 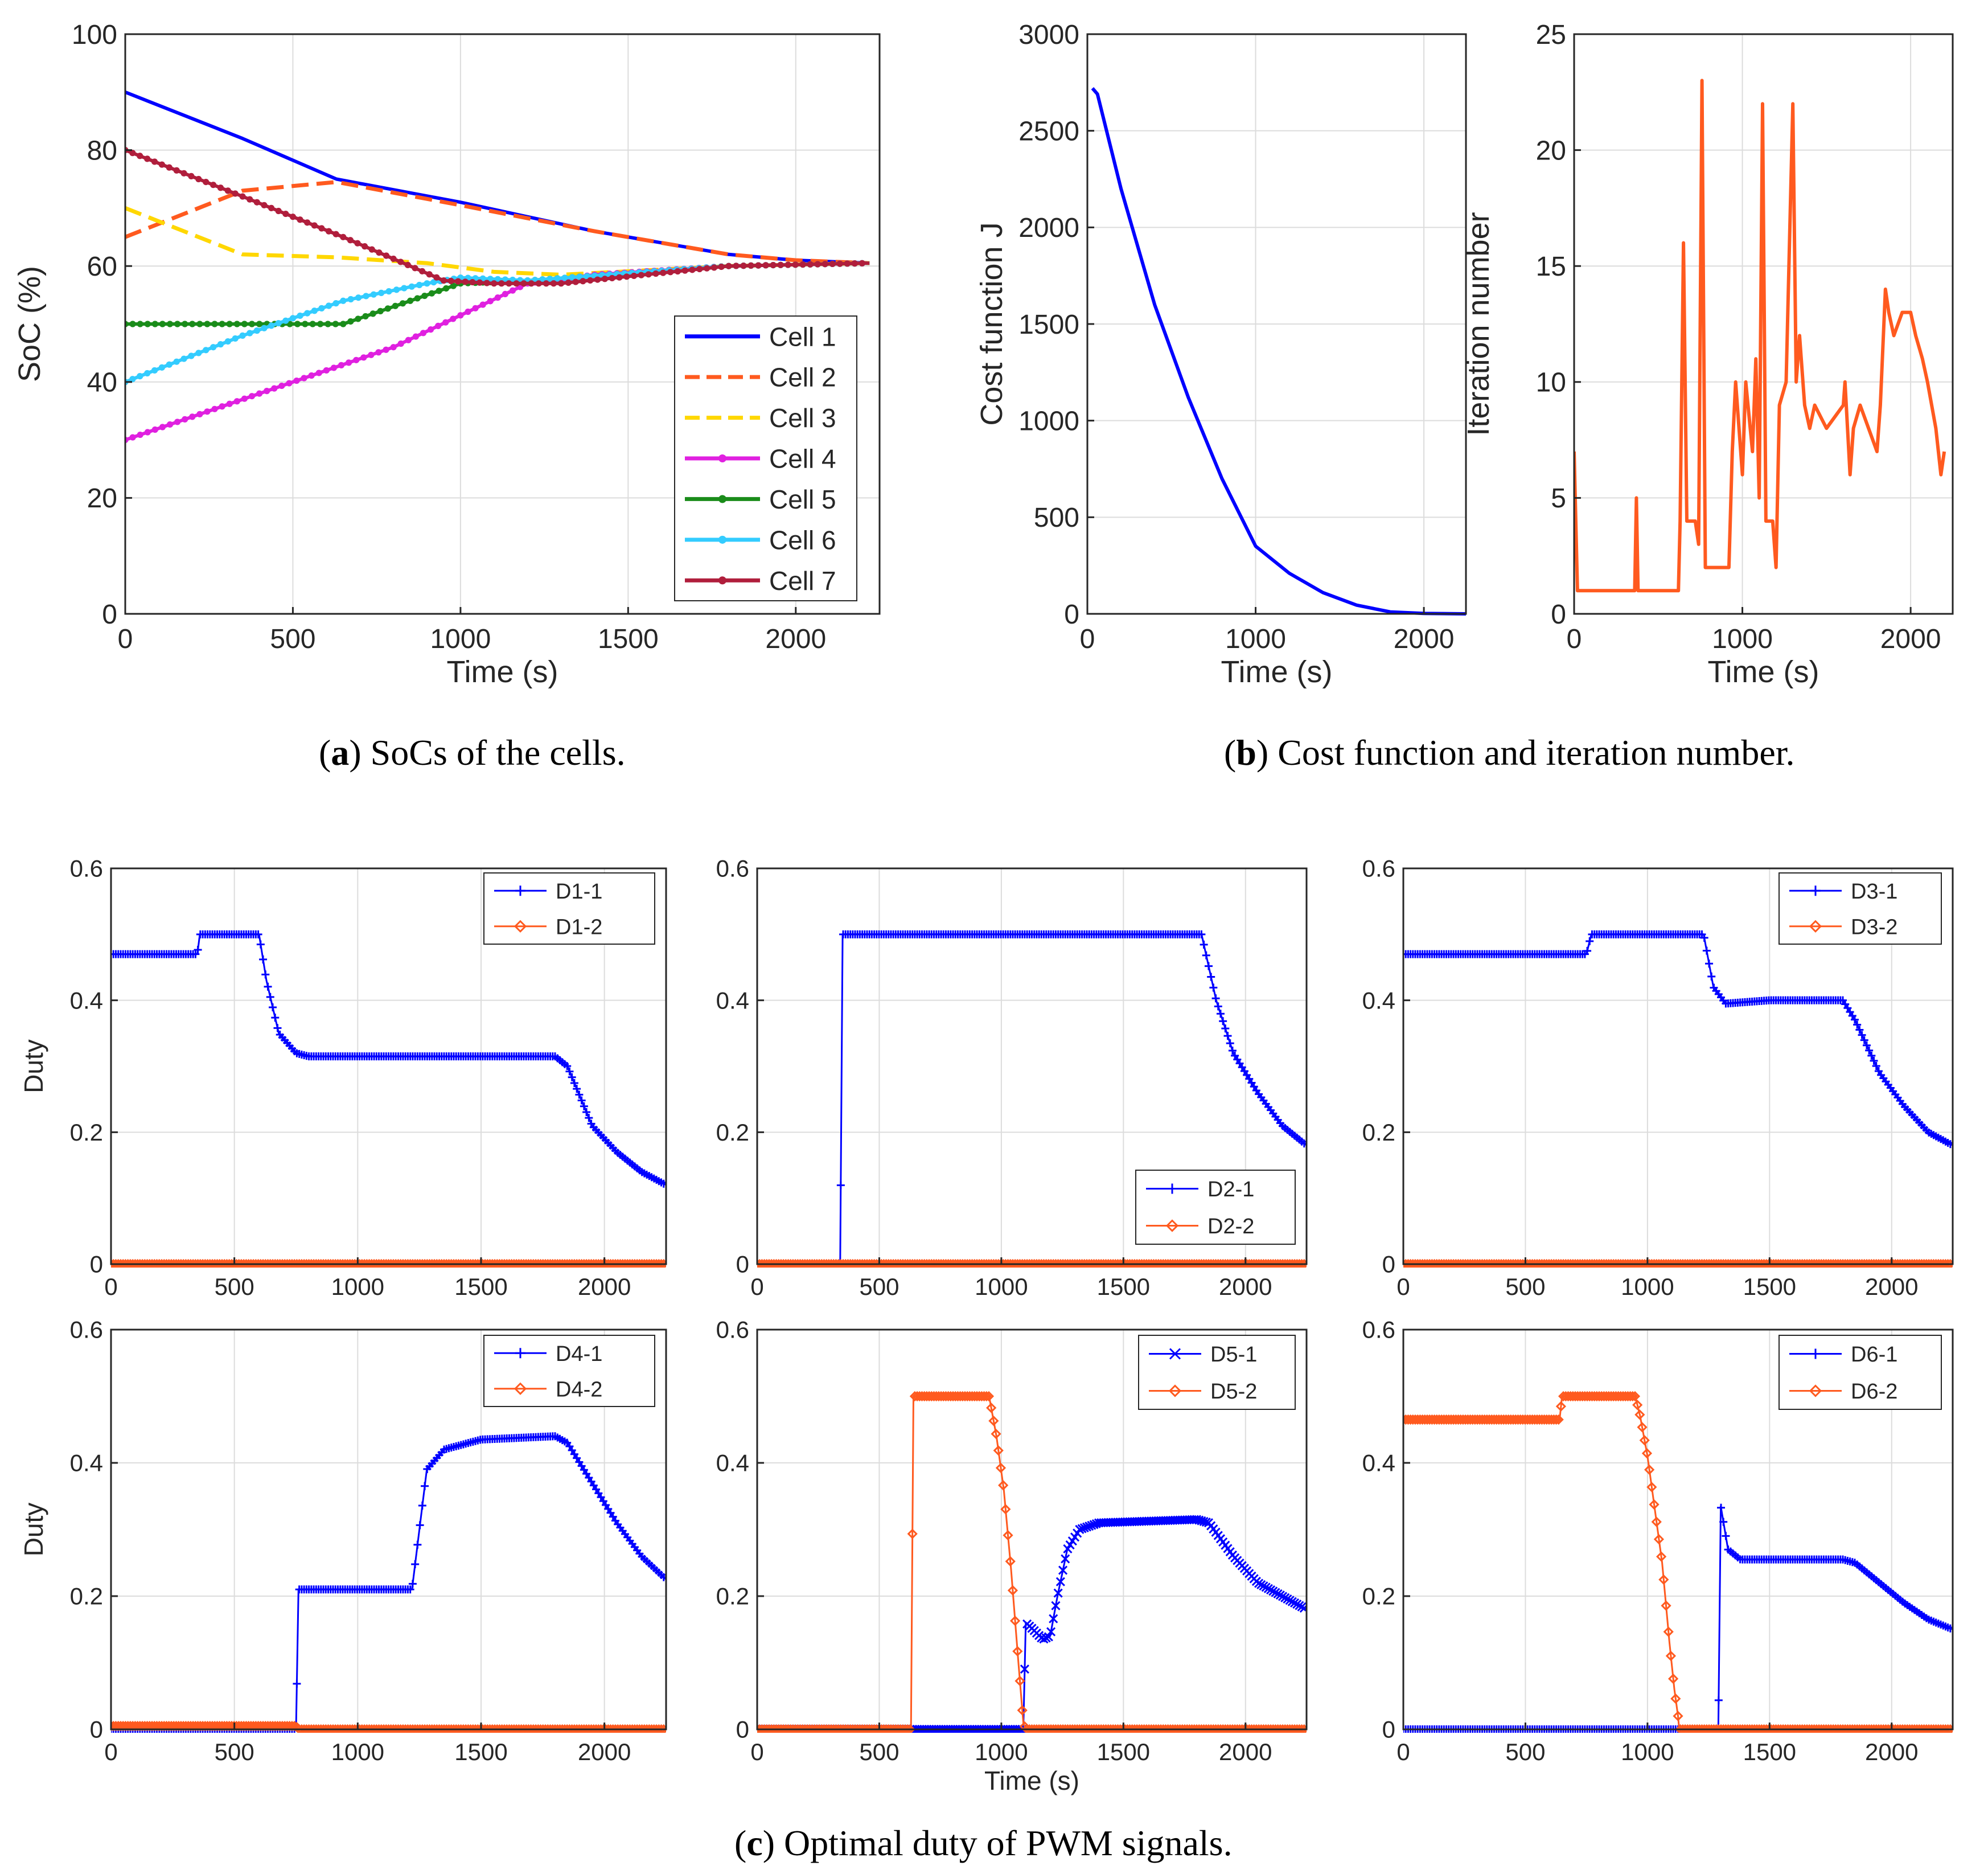 I want to click on legend-label: Cell 3, so click(x=802, y=418).